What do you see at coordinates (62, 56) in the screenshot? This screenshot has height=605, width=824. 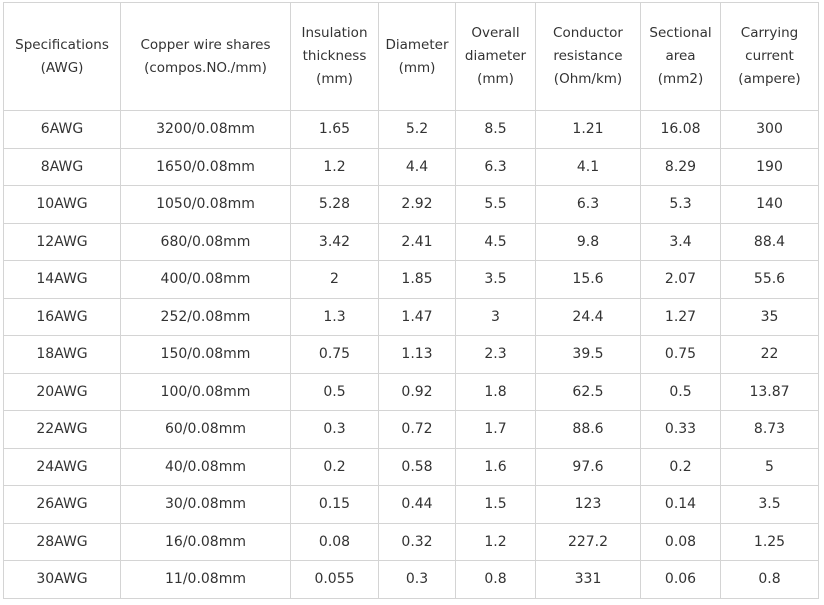 I see `header-cell: Specifications (AWG)` at bounding box center [62, 56].